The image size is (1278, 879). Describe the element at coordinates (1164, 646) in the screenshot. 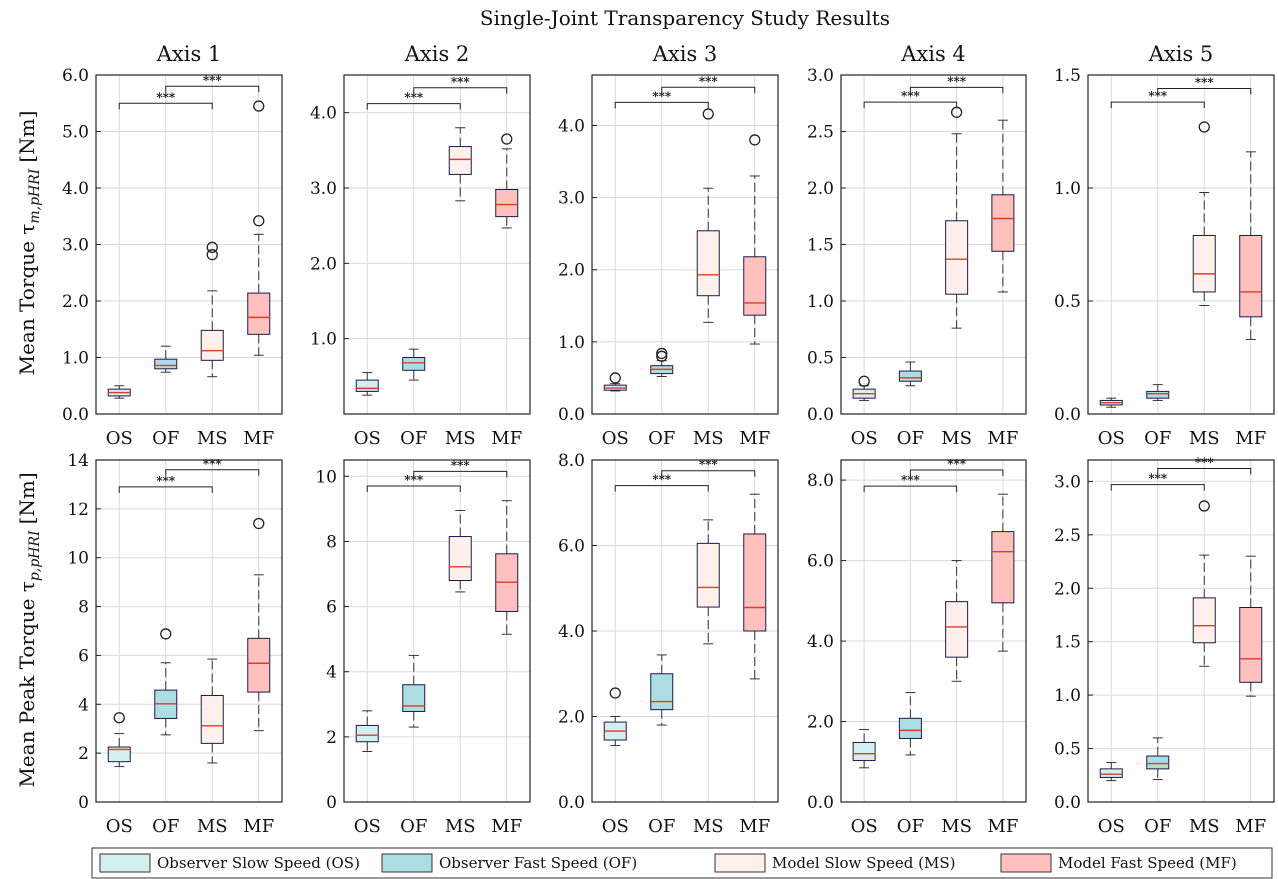

I see `panel-10: 0.0 0.5 1.0 1.5 2.0 2.5 3.0 *** *** OS OF MS MF` at that location.